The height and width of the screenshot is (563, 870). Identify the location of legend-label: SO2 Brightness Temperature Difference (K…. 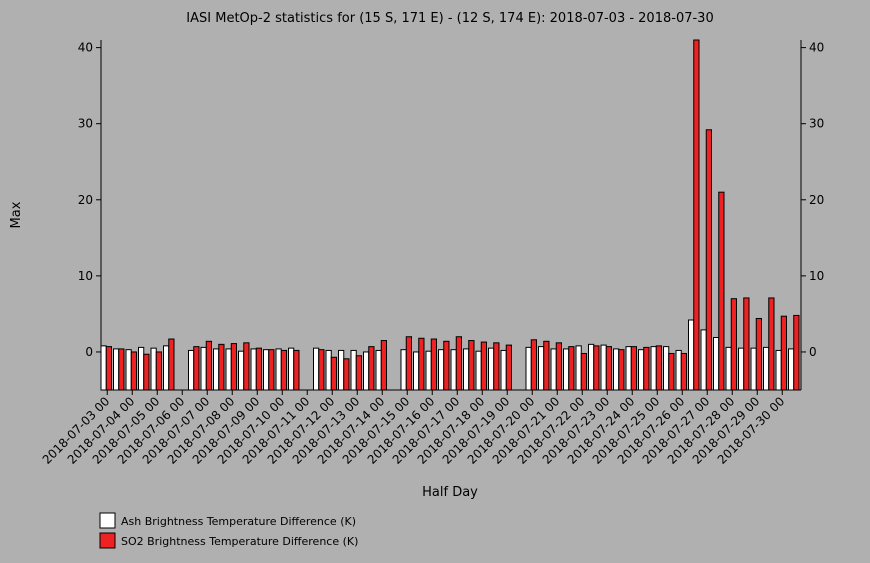
(239, 541).